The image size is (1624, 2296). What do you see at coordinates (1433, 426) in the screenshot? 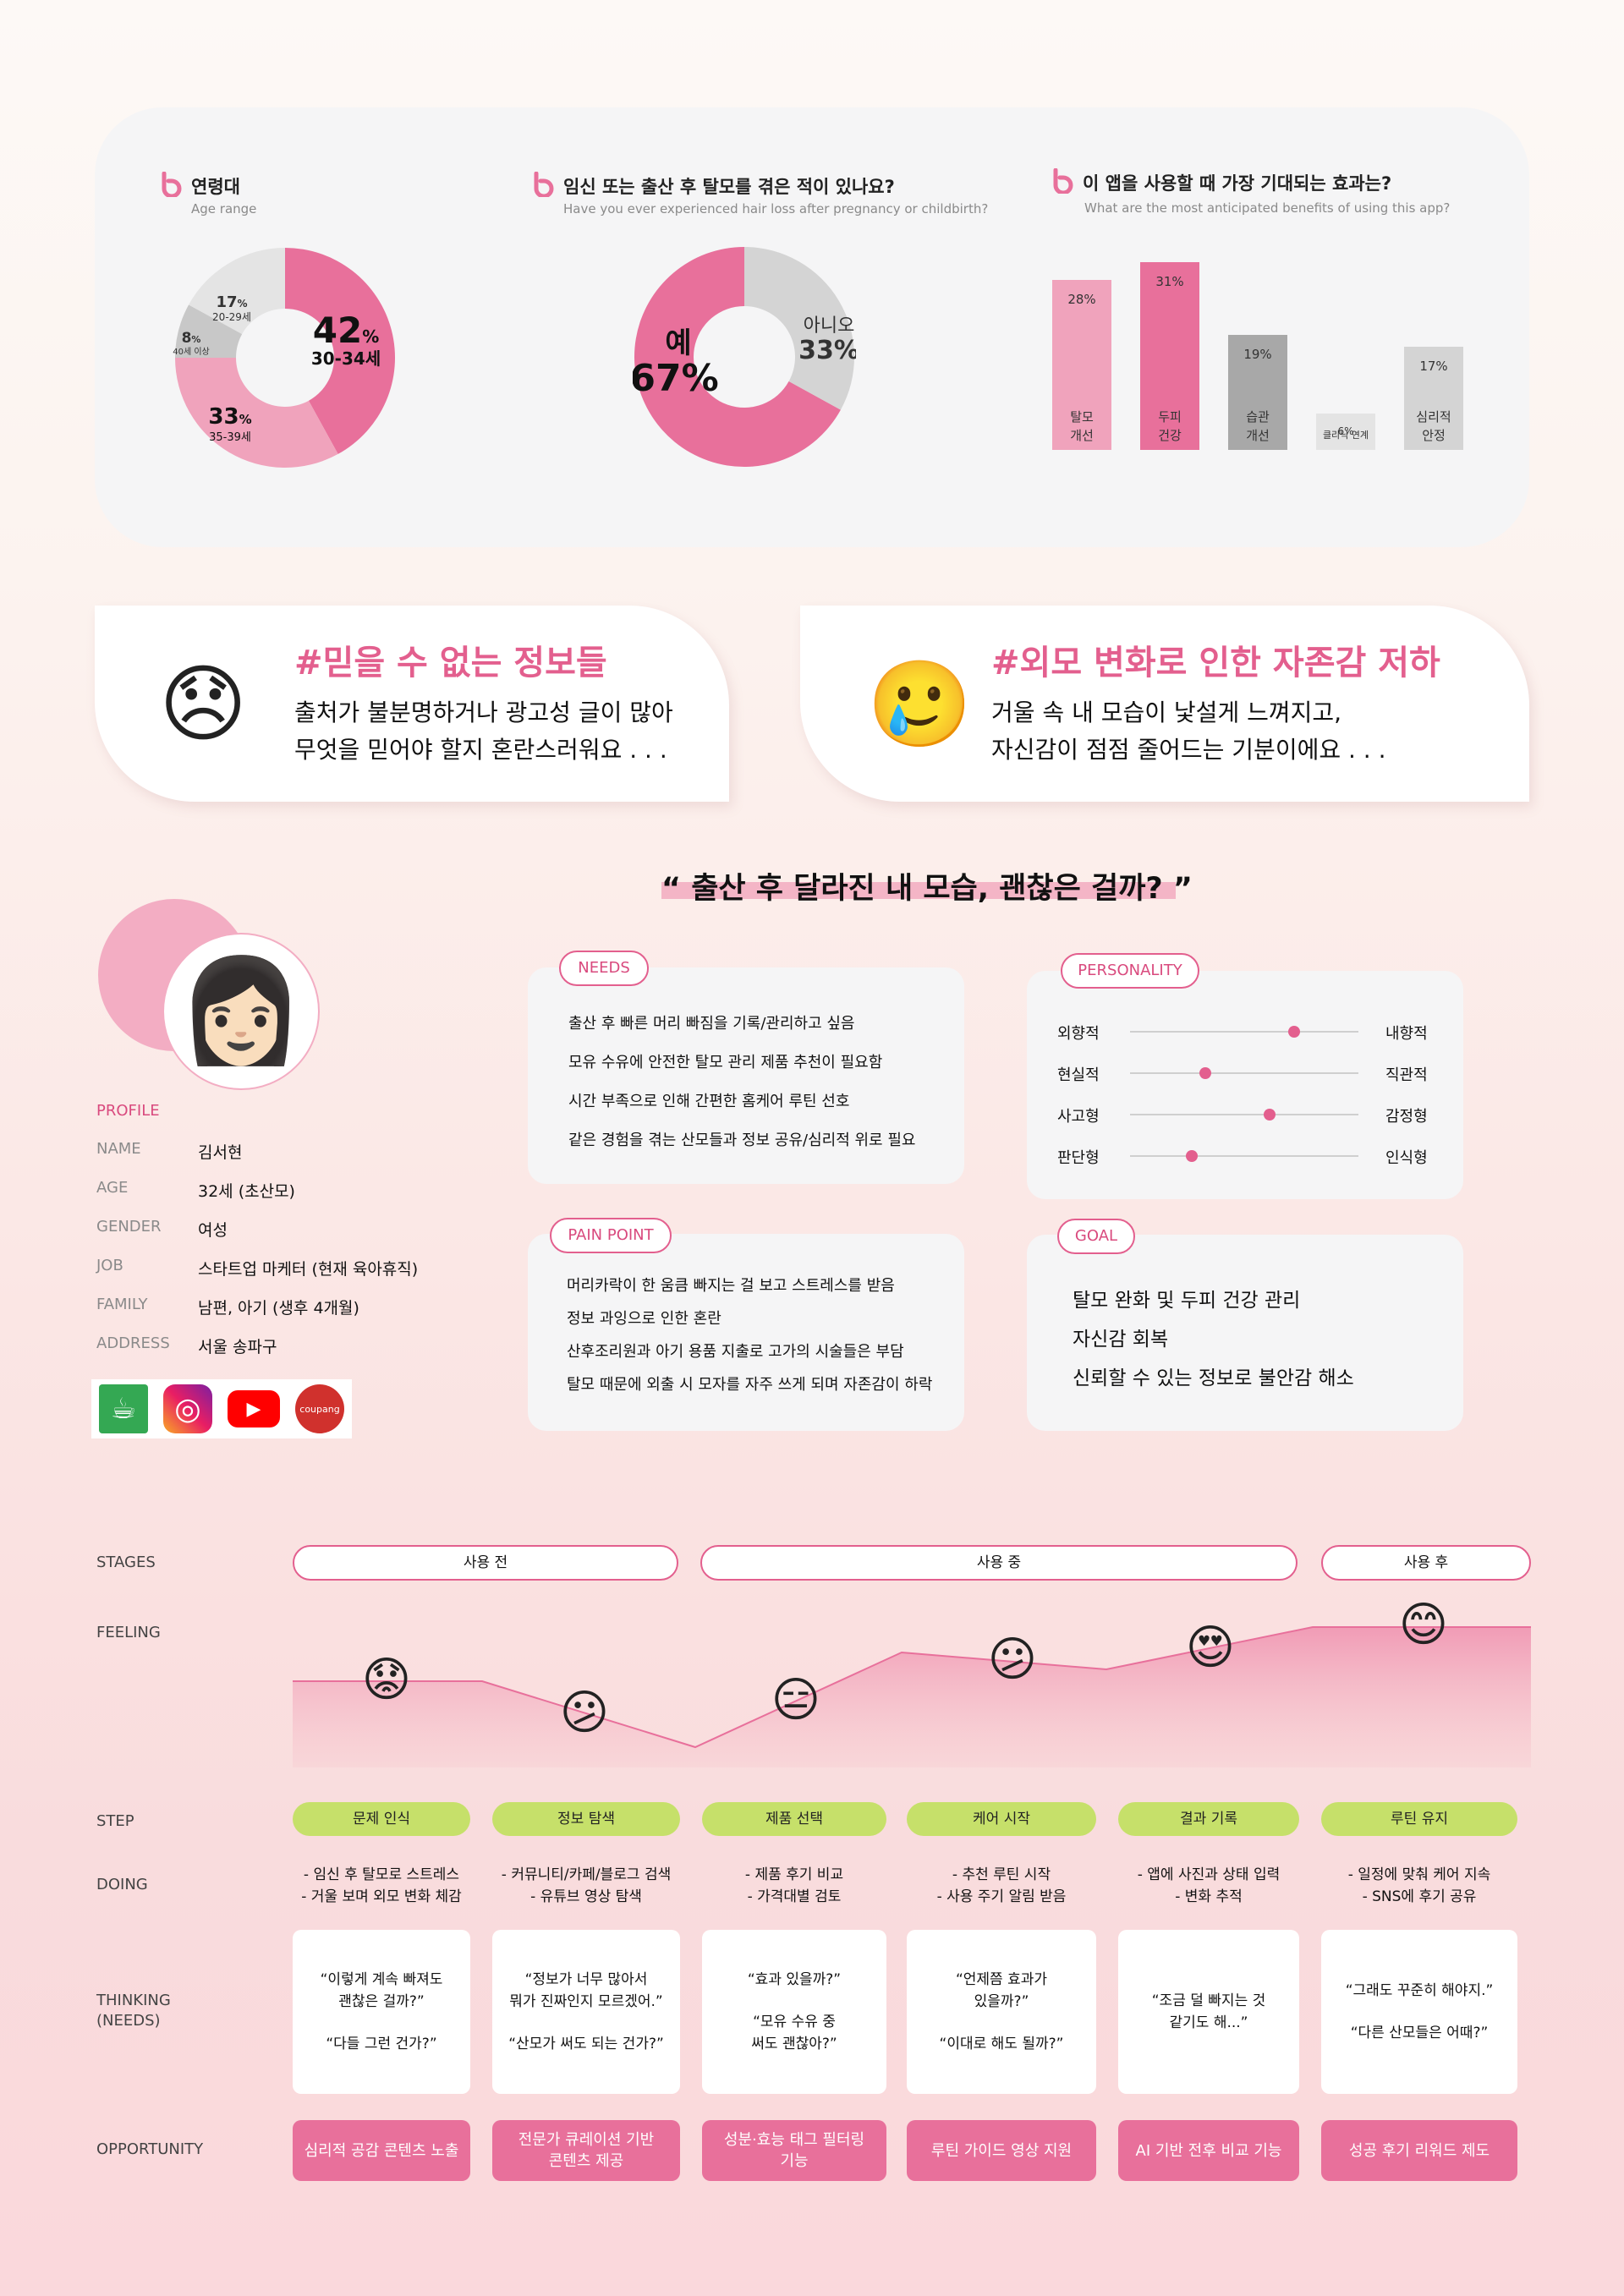
I see `benefit-bar-label: 심리적 안정` at bounding box center [1433, 426].